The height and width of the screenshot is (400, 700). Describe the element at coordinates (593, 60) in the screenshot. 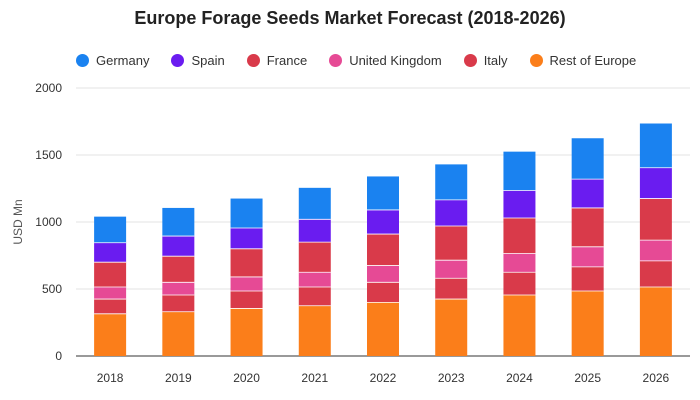

I see `legend-label-rest-of-europe: Rest of Europe` at that location.